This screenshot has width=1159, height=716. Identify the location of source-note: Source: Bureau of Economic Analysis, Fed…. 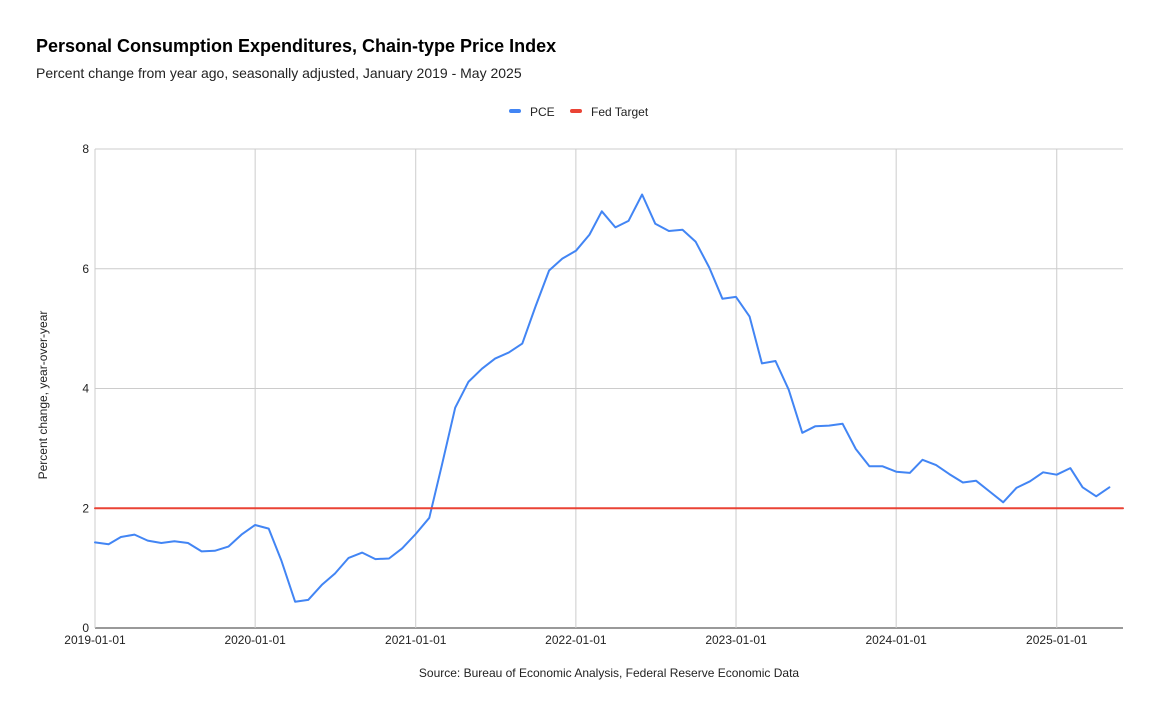
(609, 673).